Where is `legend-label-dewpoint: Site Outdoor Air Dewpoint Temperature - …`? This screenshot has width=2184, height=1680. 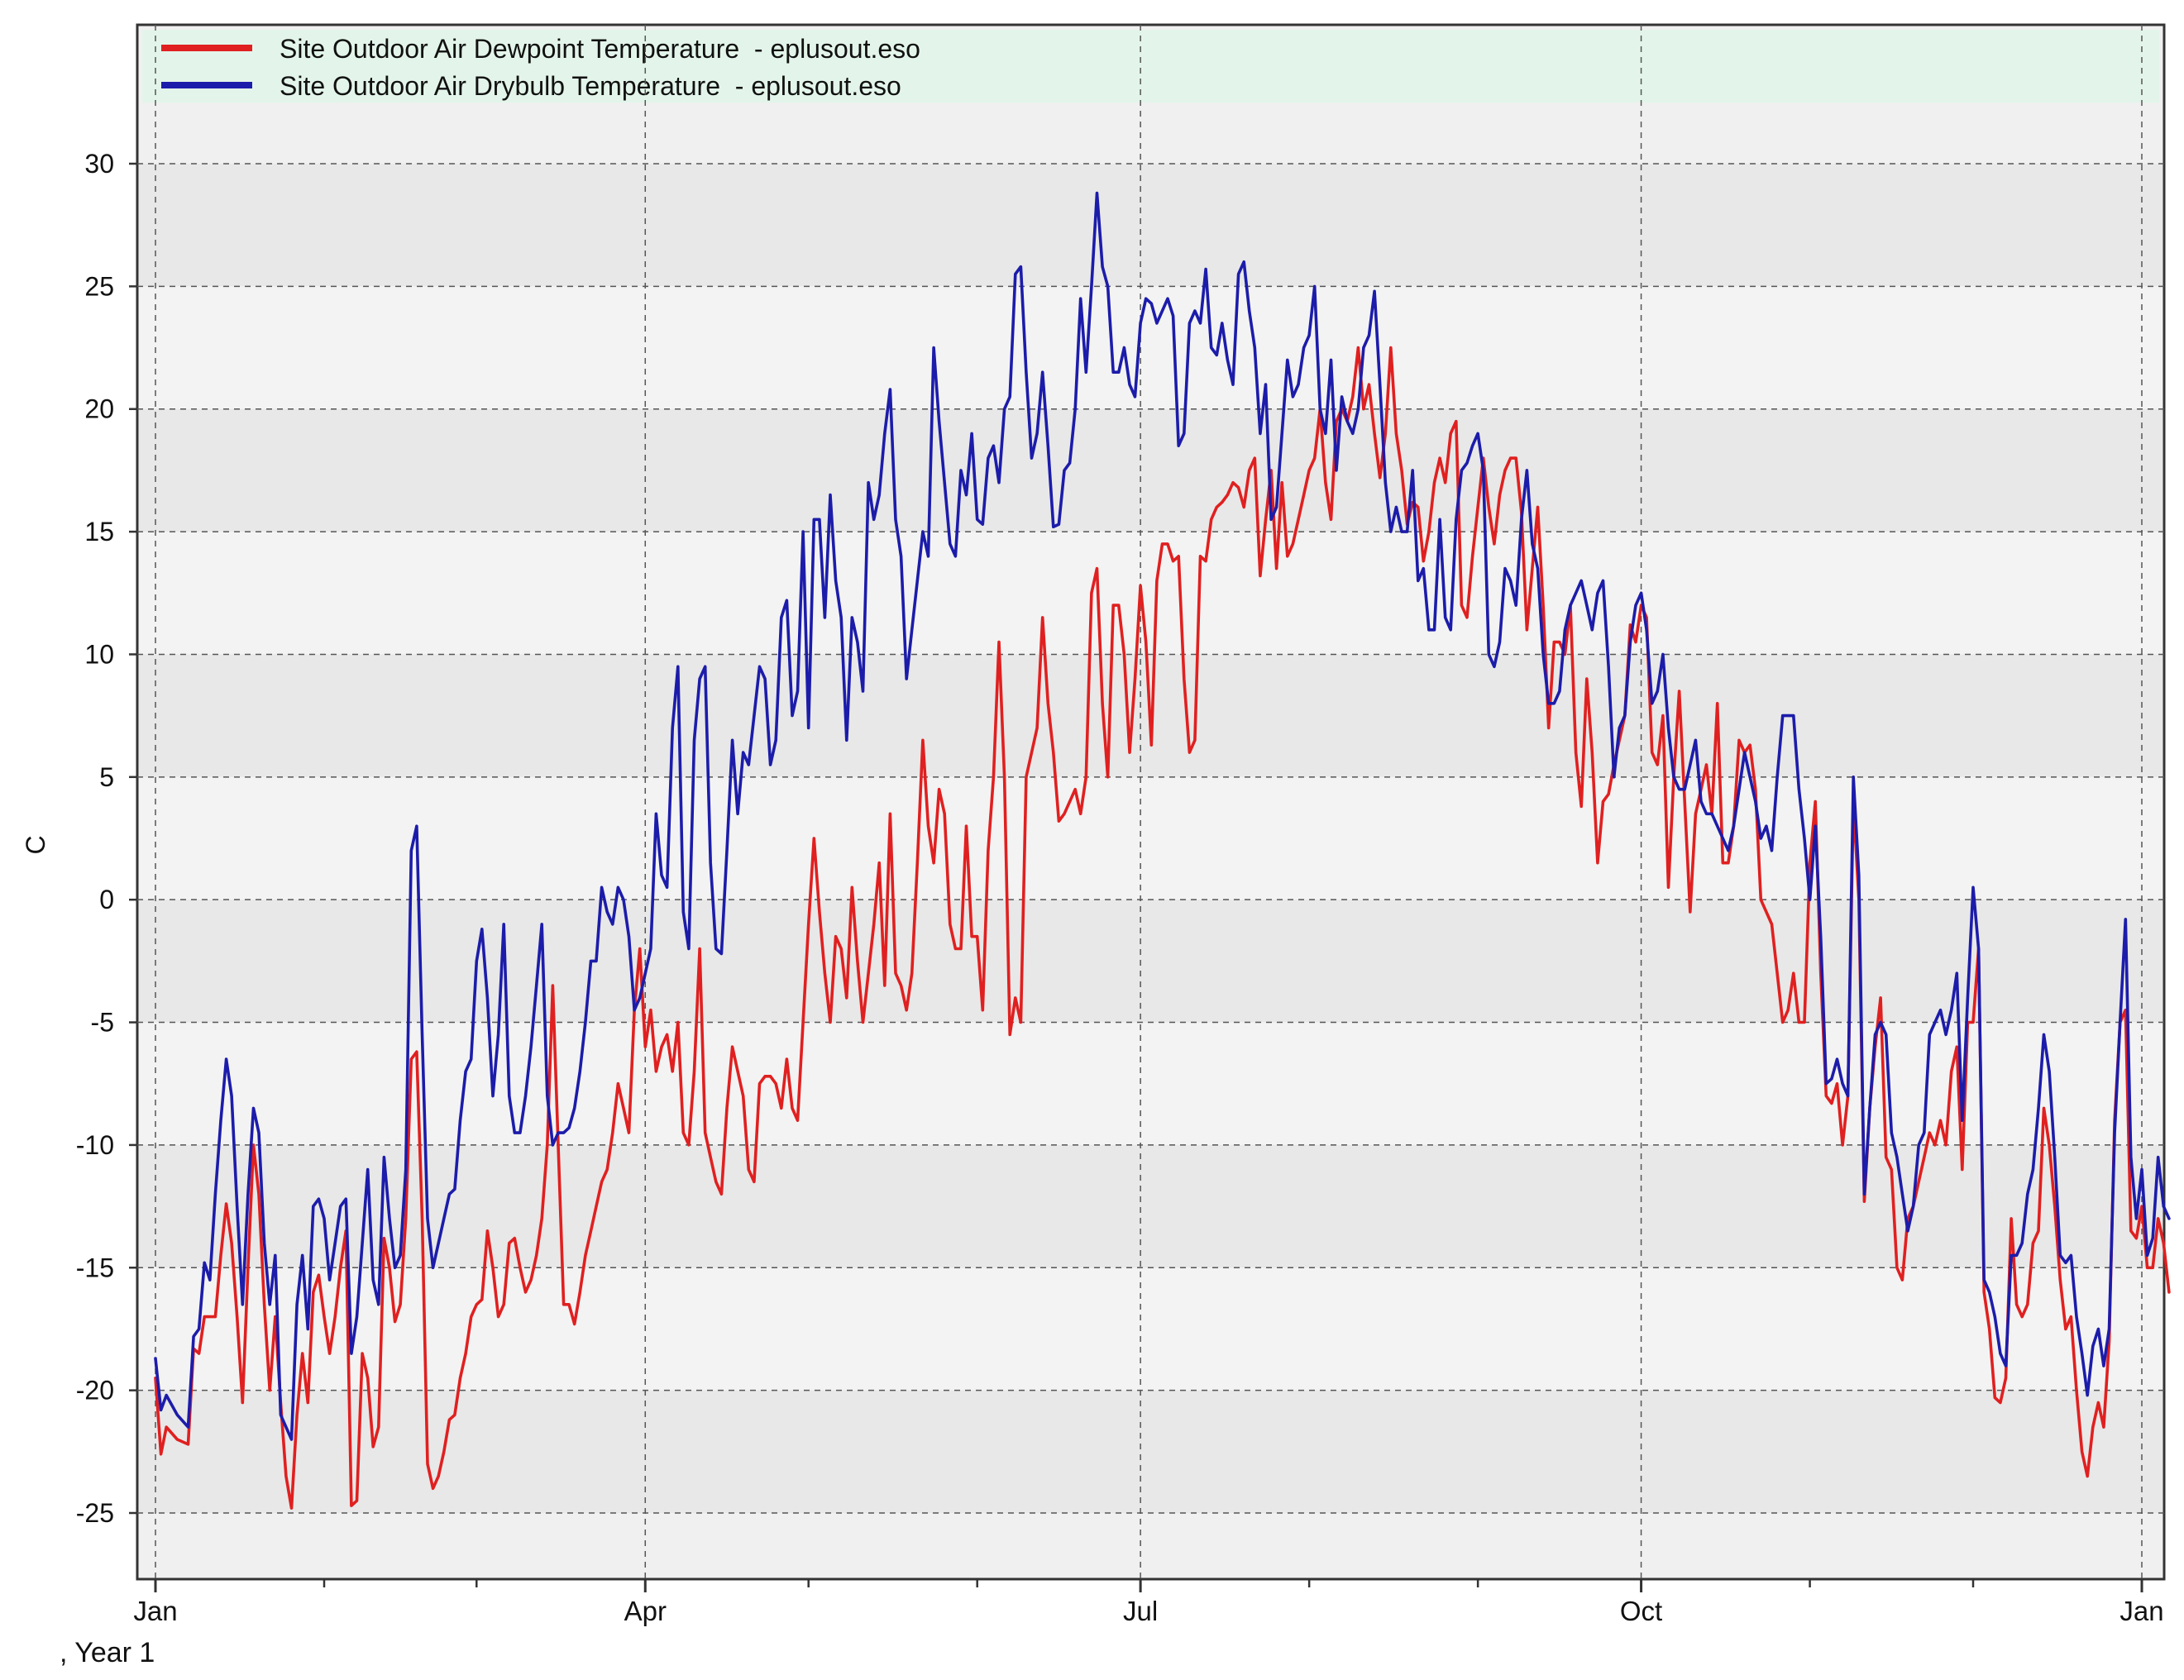 legend-label-dewpoint: Site Outdoor Air Dewpoint Temperature - … is located at coordinates (600, 49).